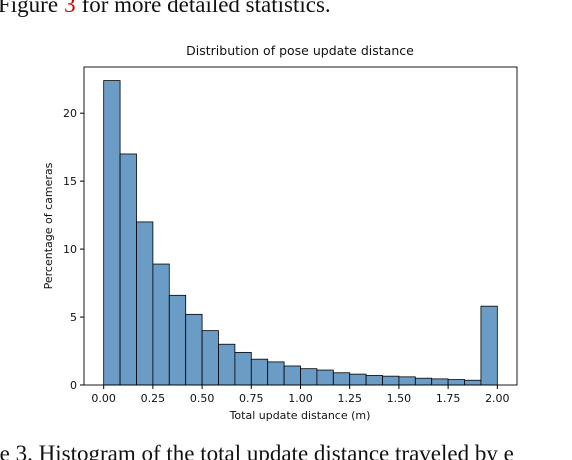 The width and height of the screenshot is (572, 460). What do you see at coordinates (300, 398) in the screenshot?
I see `x-tick-label: 1.00` at bounding box center [300, 398].